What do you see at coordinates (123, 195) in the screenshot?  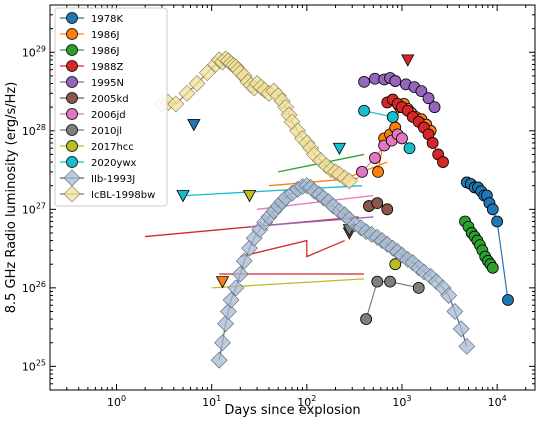 I see `legend-label-11: IcBL-1998bw` at bounding box center [123, 195].